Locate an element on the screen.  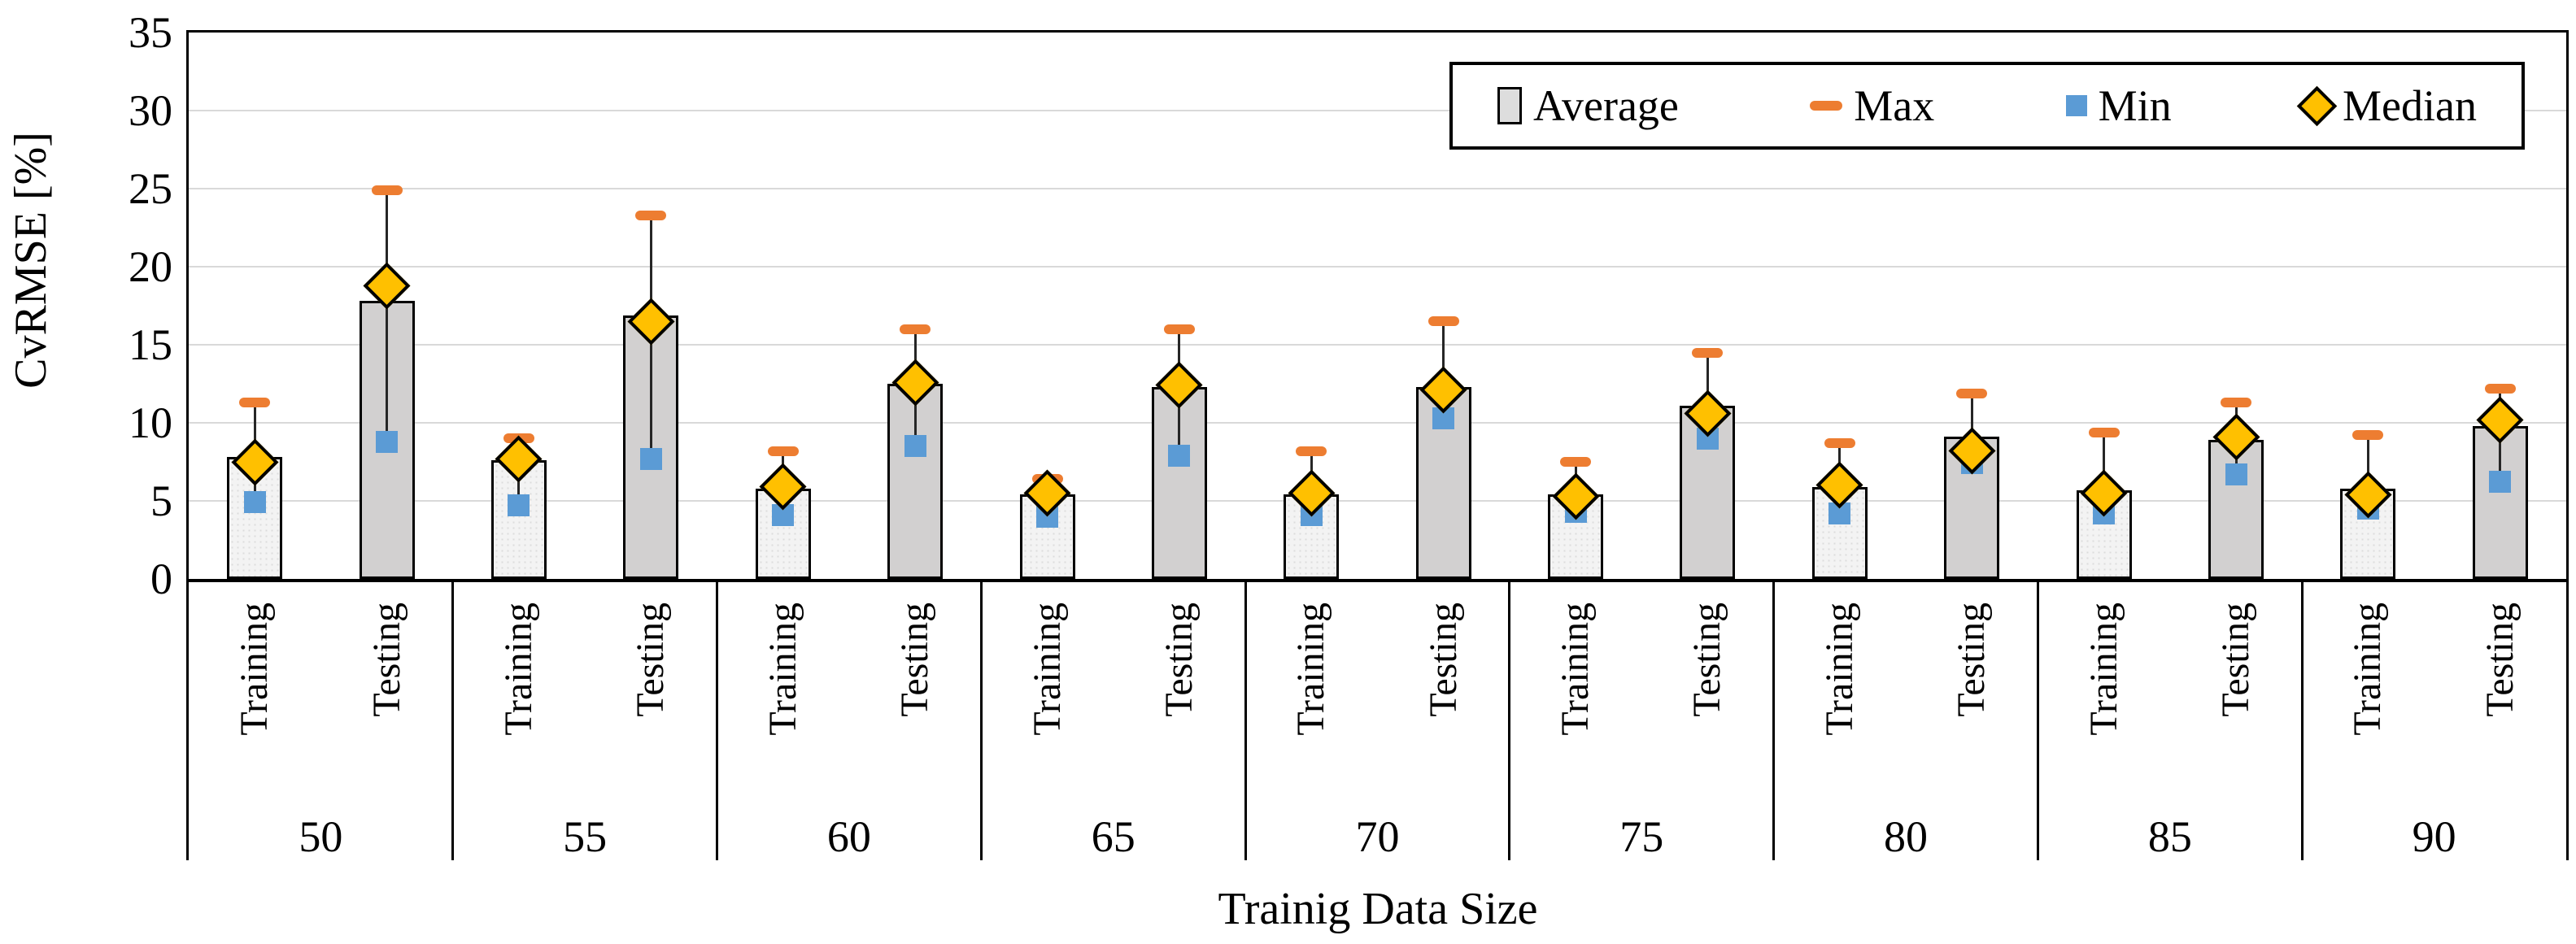
y-axis-title: CvRMSE [%] is located at coordinates (31, 261).